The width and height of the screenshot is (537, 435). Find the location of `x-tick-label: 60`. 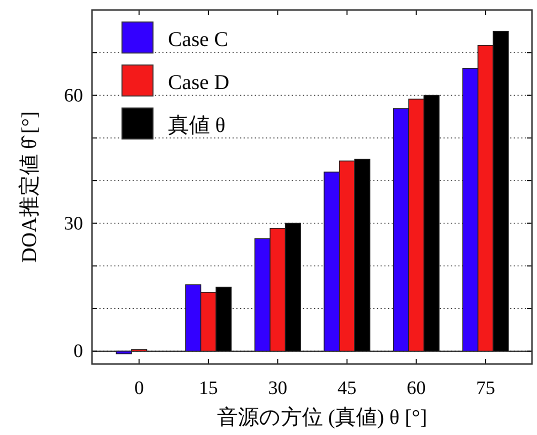

x-tick-label: 60 is located at coordinates (416, 388).